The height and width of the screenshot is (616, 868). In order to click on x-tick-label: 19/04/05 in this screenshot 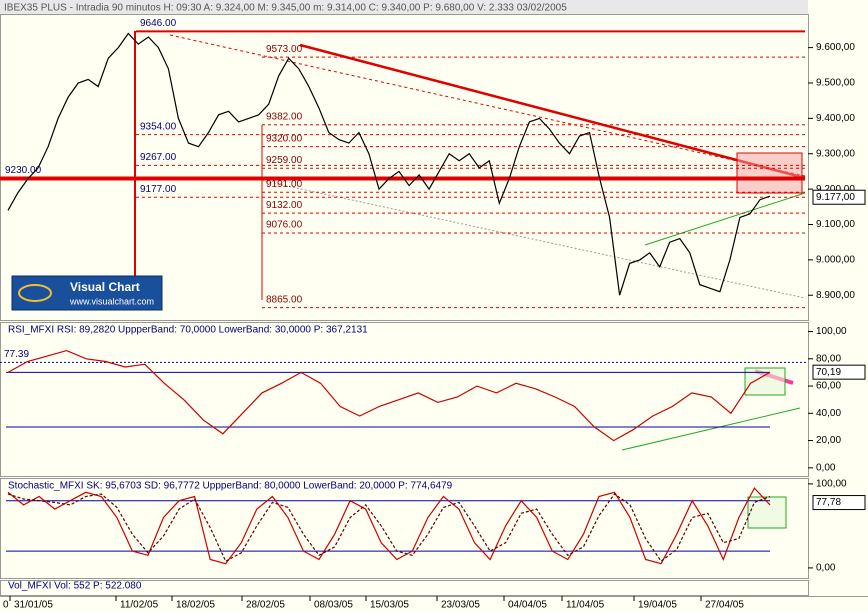, I will do `click(657, 605)`.